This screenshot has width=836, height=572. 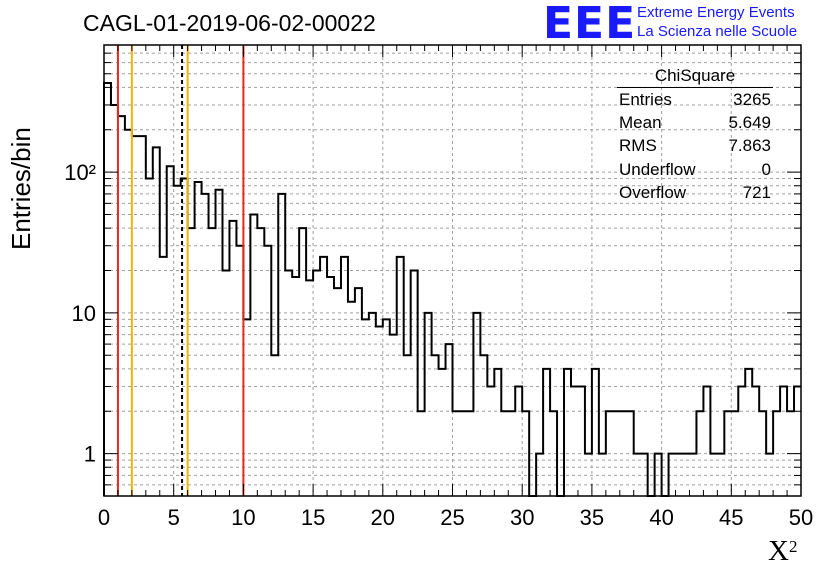 What do you see at coordinates (766, 169) in the screenshot?
I see `stats-value: 0` at bounding box center [766, 169].